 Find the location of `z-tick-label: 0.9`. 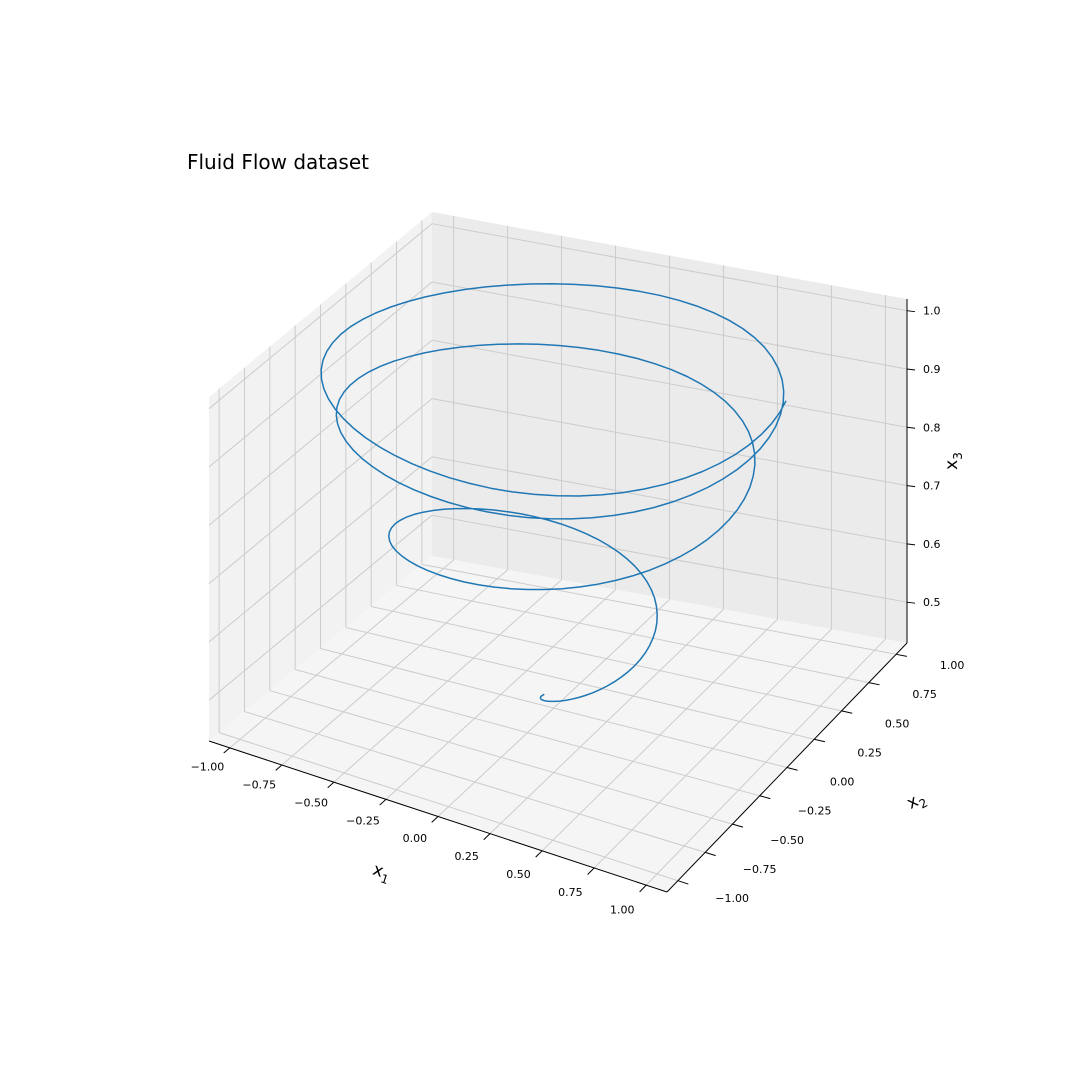

z-tick-label: 0.9 is located at coordinates (932, 369).